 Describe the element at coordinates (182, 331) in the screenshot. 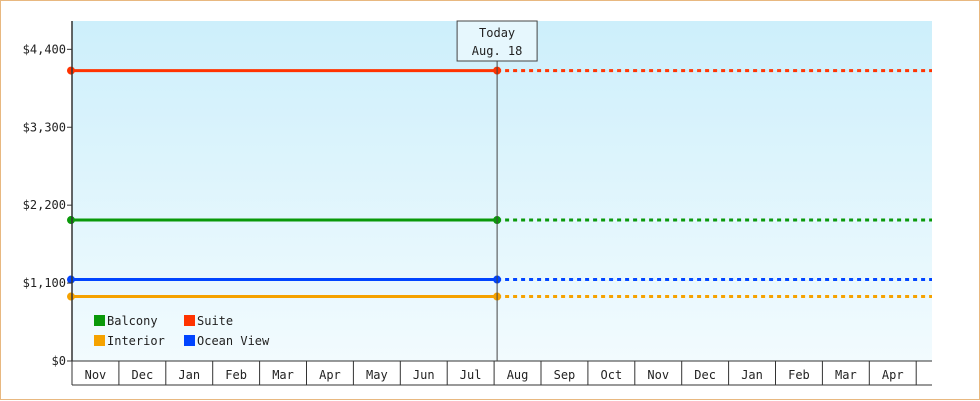

I see `legend: Balcony Suite Interior Ocean View` at that location.